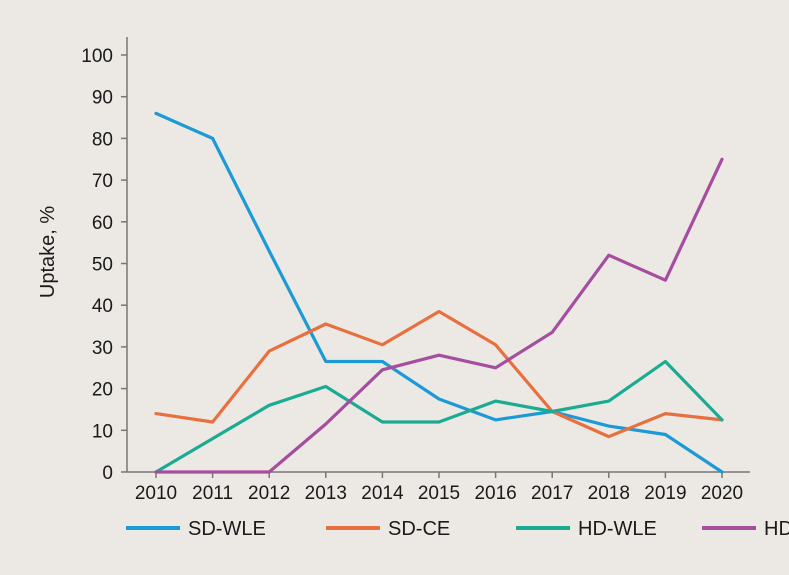  I want to click on y-tick-label: 70, so click(102, 181).